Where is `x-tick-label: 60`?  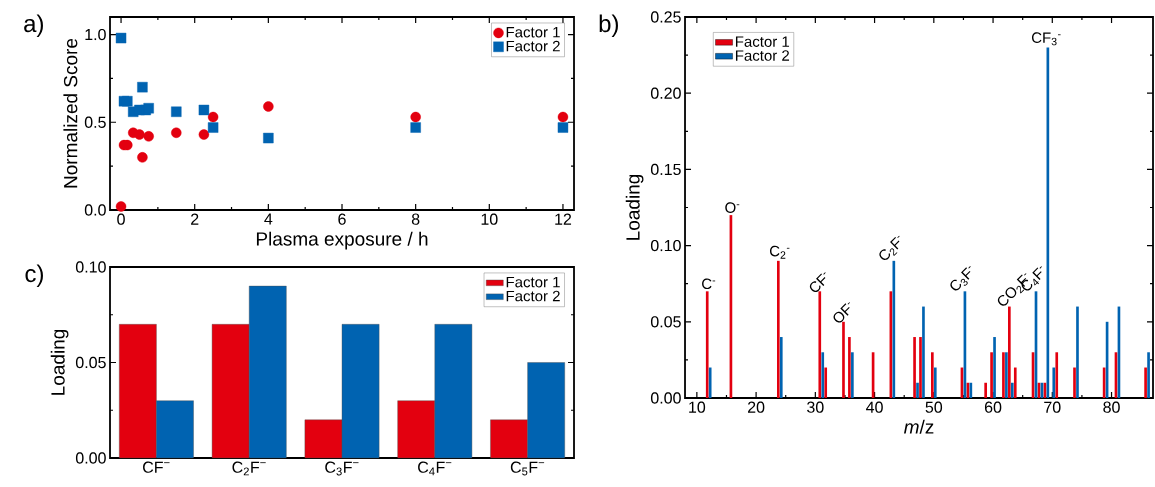
x-tick-label: 60 is located at coordinates (993, 407).